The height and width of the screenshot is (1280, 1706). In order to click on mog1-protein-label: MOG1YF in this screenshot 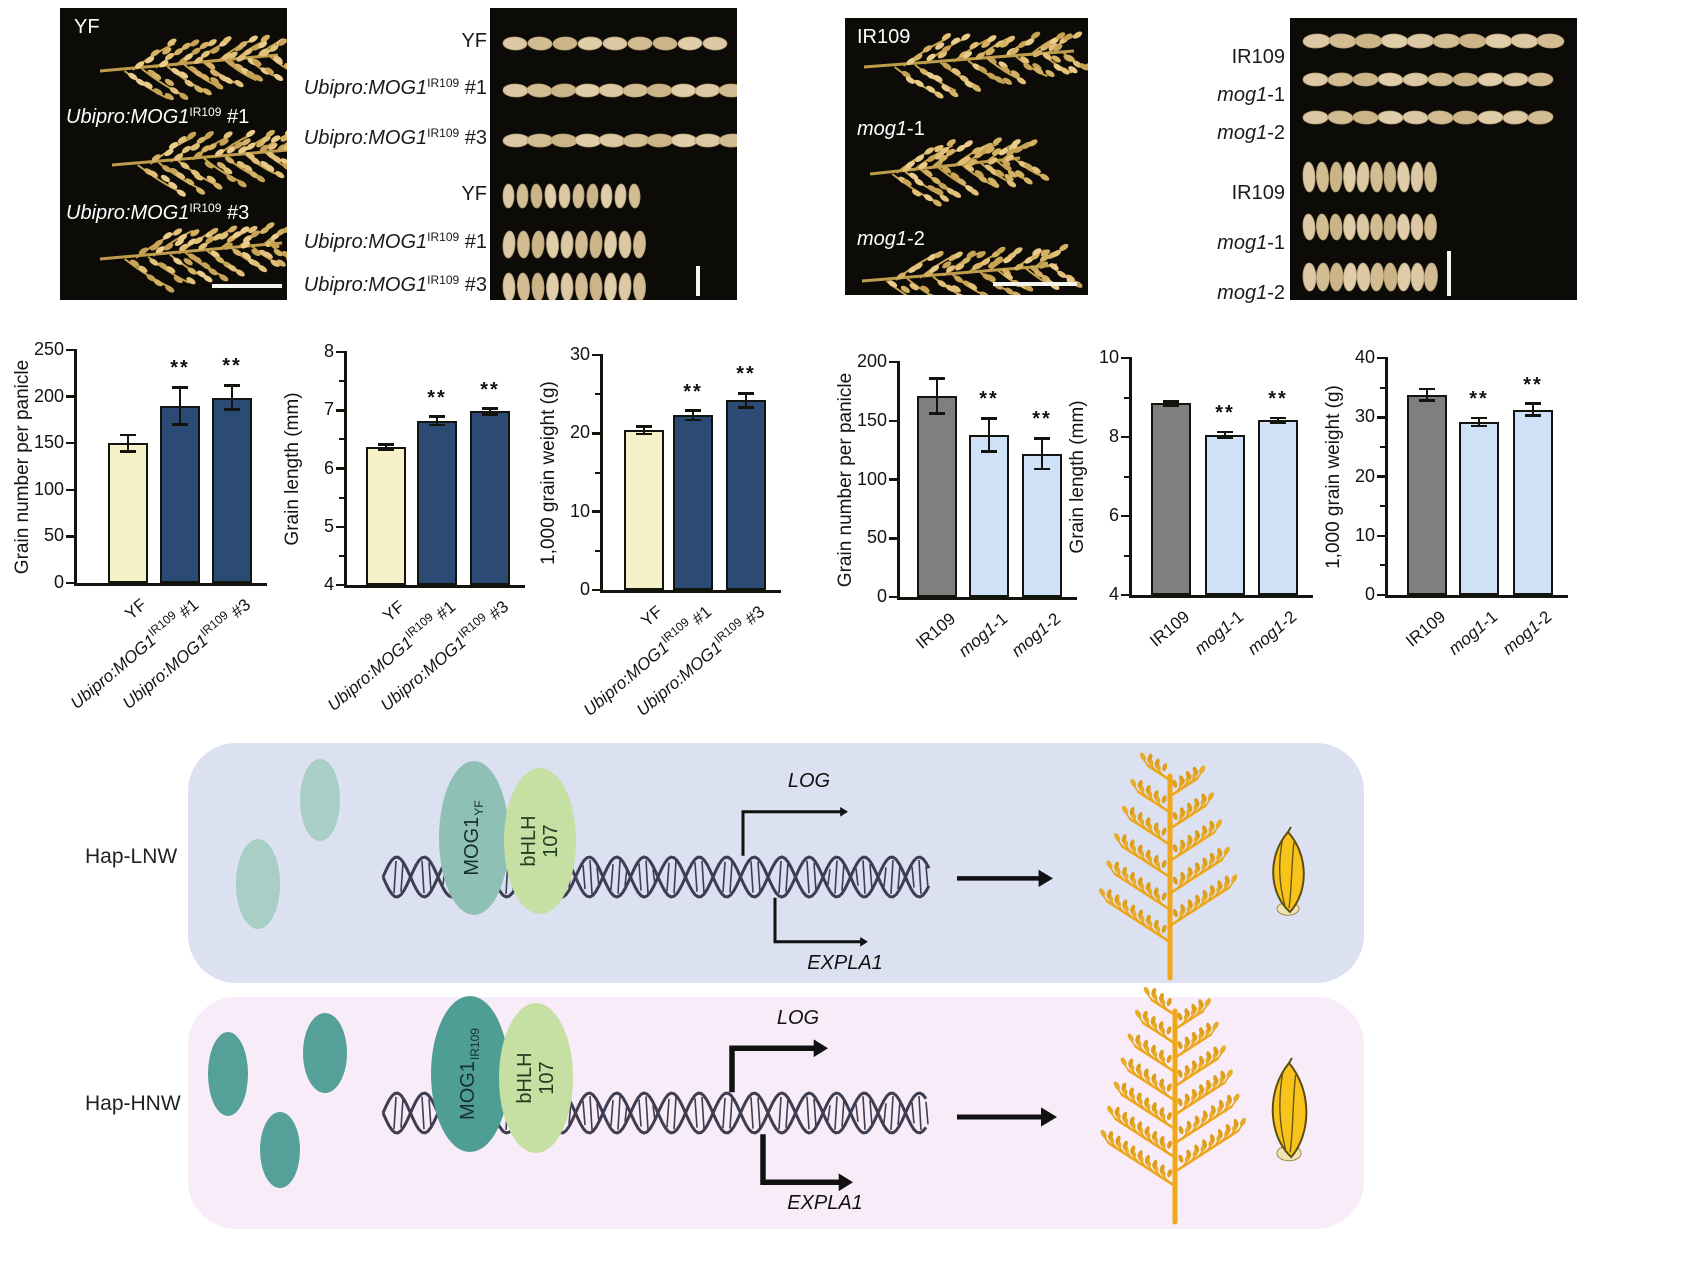, I will do `click(473, 838)`.